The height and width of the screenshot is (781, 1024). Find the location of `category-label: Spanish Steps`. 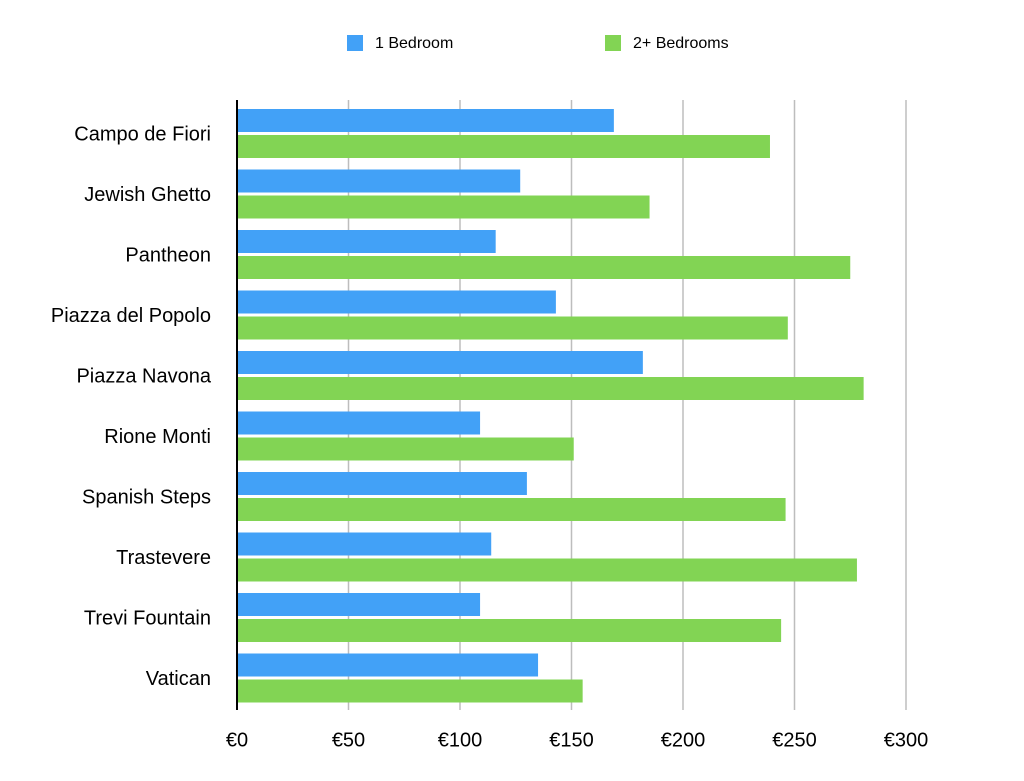

category-label: Spanish Steps is located at coordinates (146, 497).